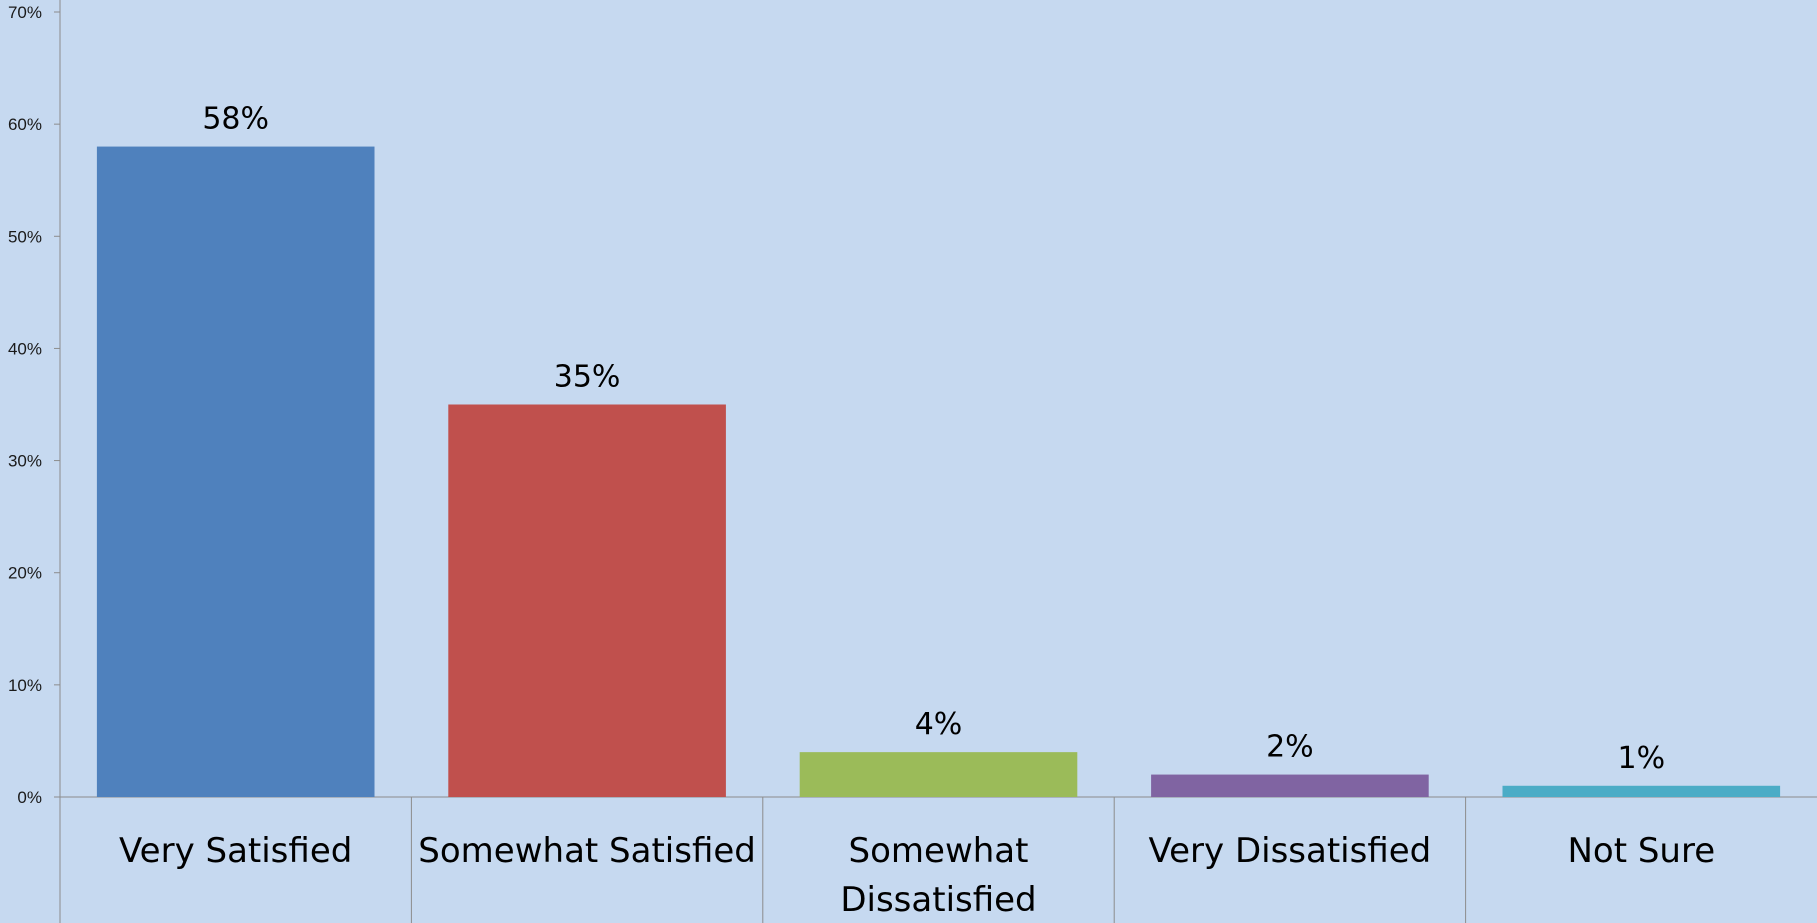 Image resolution: width=1817 pixels, height=923 pixels. I want to click on bar-value-label: 2%, so click(1290, 747).